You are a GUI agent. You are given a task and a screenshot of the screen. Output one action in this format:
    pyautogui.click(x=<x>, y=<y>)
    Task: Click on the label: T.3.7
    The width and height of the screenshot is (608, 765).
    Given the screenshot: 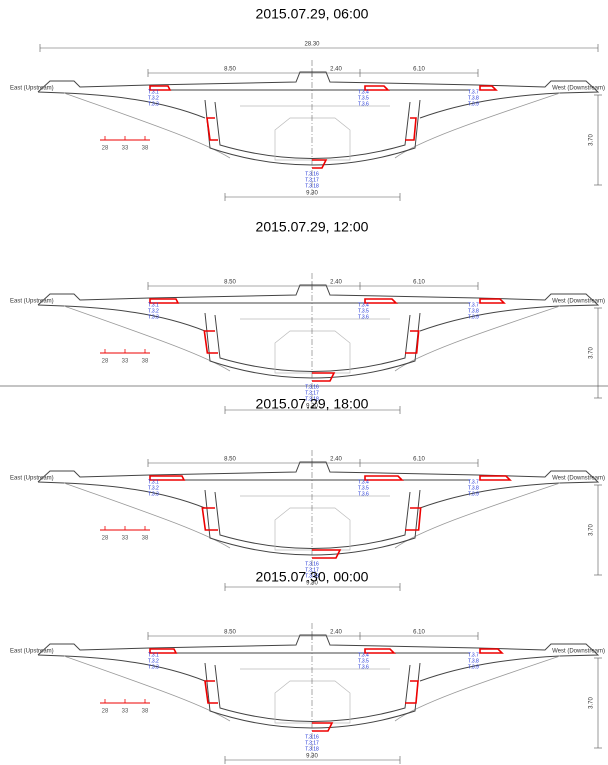 What is the action you would take?
    pyautogui.click(x=473, y=655)
    